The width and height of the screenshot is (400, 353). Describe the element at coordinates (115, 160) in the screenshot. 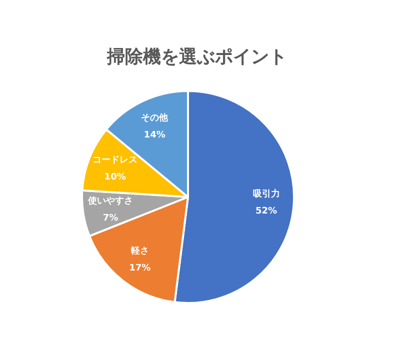

I see `slice-label: コードレス` at that location.